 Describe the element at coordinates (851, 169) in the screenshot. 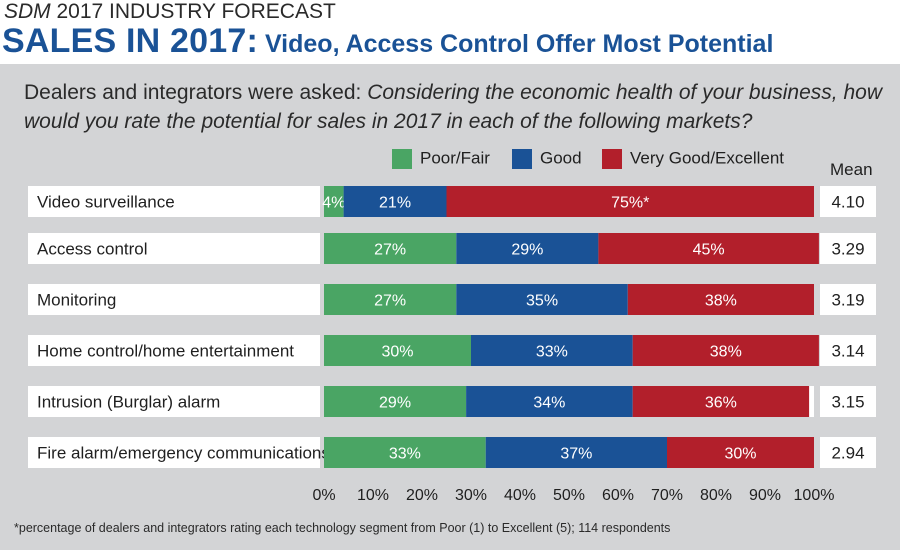

I see `mean-column-header: Mean` at that location.